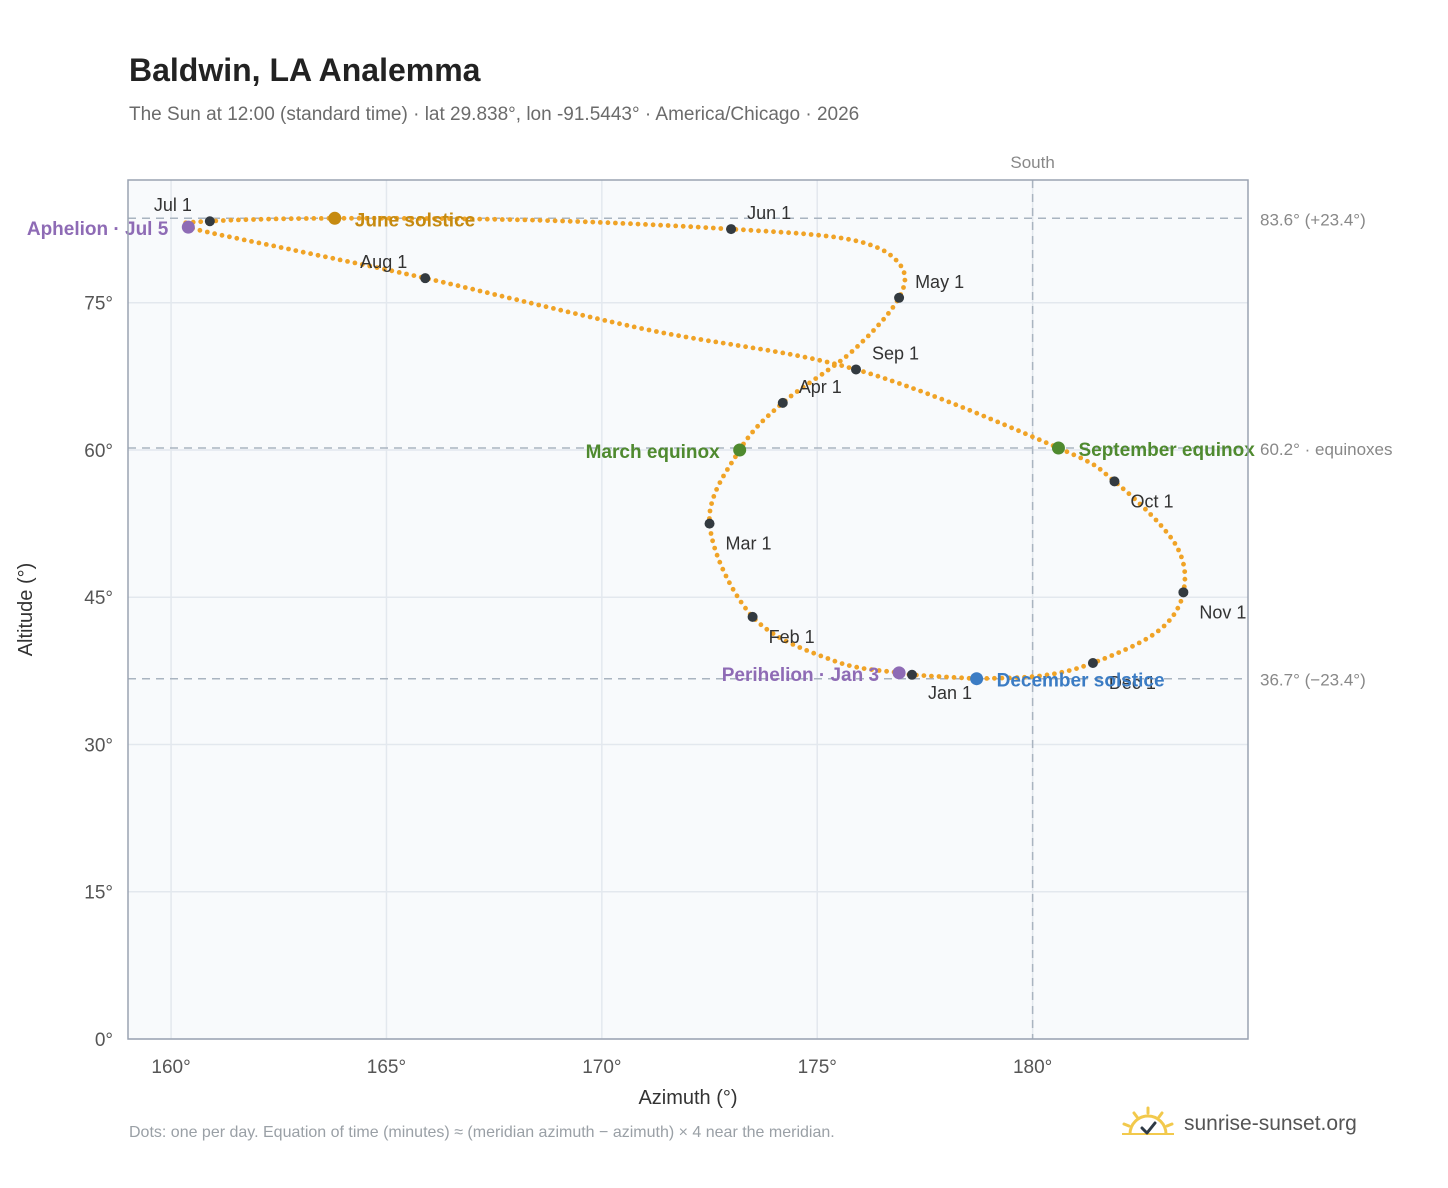 This screenshot has height=1188, width=1448. I want to click on x-tick-label: 175°, so click(817, 1067).